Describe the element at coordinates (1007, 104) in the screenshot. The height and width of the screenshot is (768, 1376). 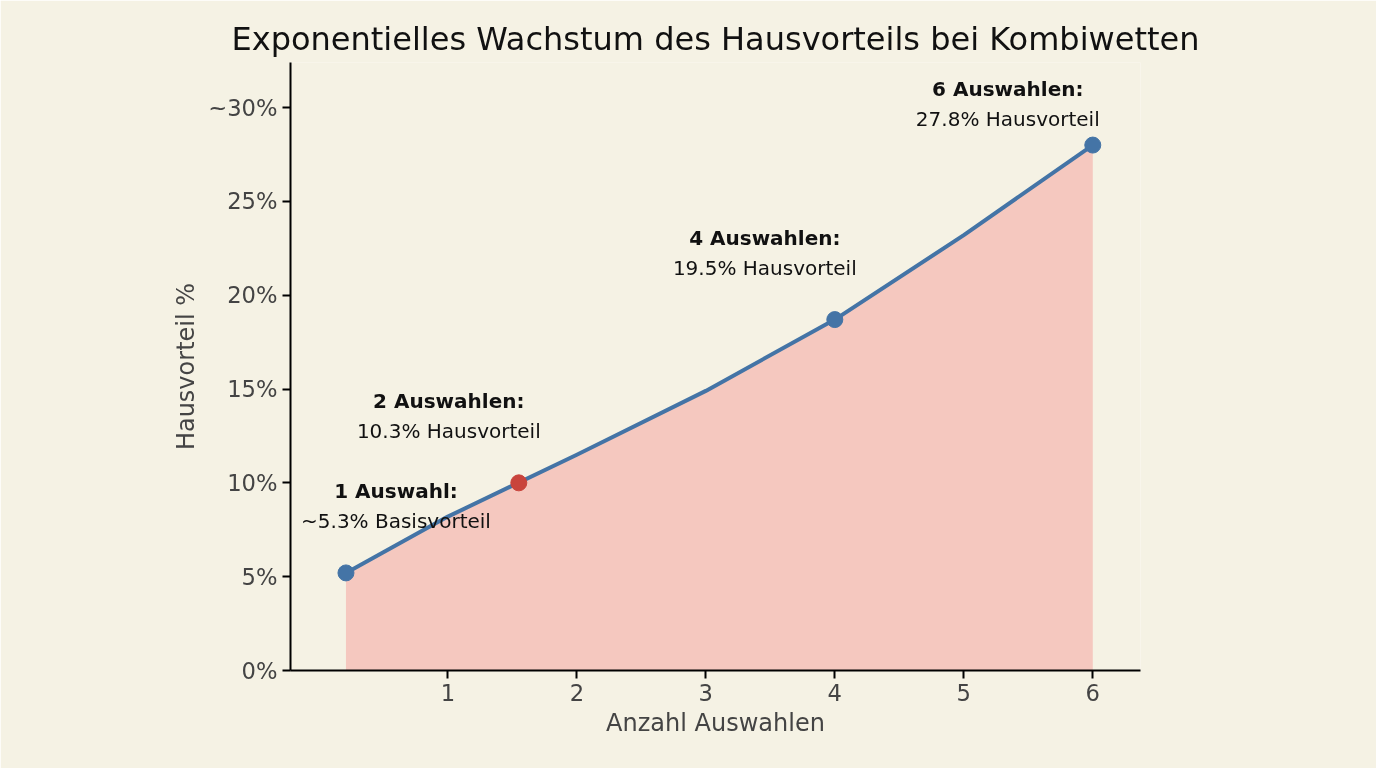
I see `annotation: 6 Auswahlen: 27.8% Hausvorteil` at that location.